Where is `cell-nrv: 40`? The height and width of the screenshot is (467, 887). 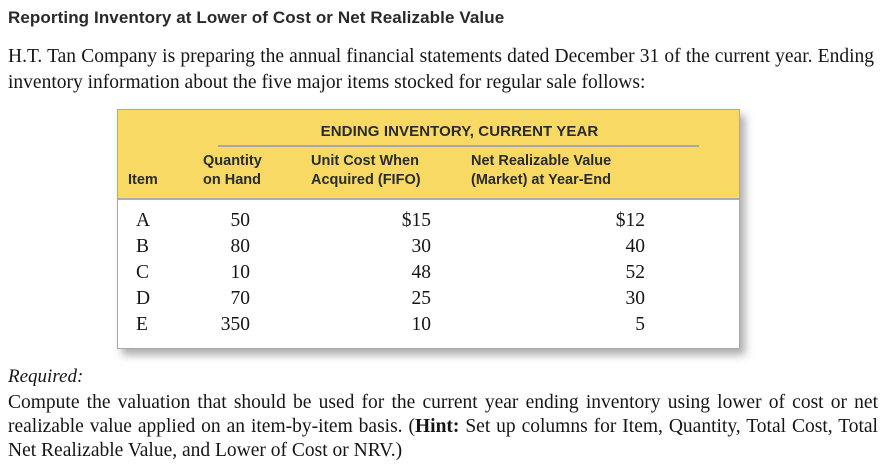 cell-nrv: 40 is located at coordinates (635, 246).